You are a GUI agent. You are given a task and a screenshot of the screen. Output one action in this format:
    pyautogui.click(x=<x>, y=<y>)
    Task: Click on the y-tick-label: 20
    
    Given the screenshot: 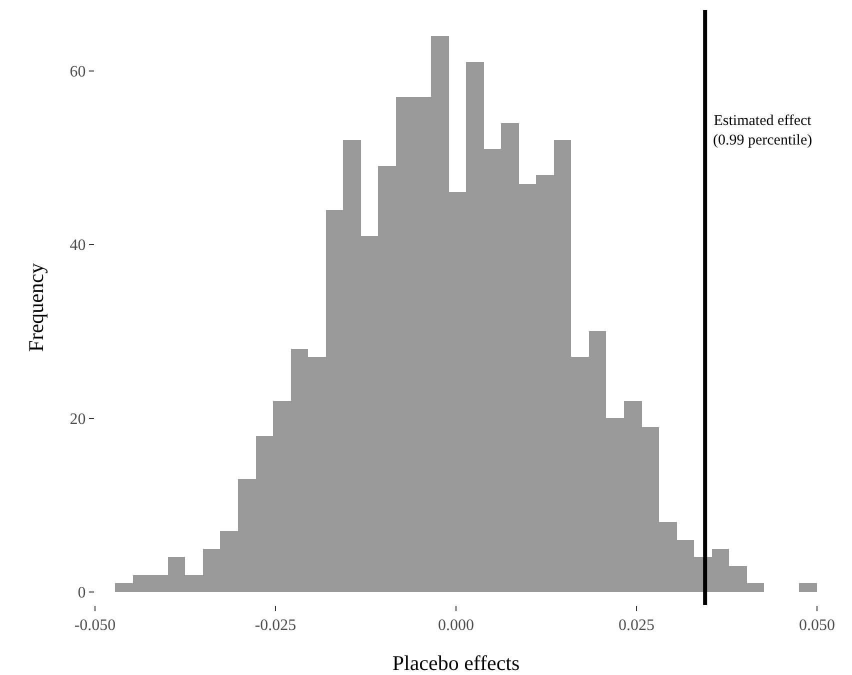 What is the action you would take?
    pyautogui.click(x=78, y=419)
    